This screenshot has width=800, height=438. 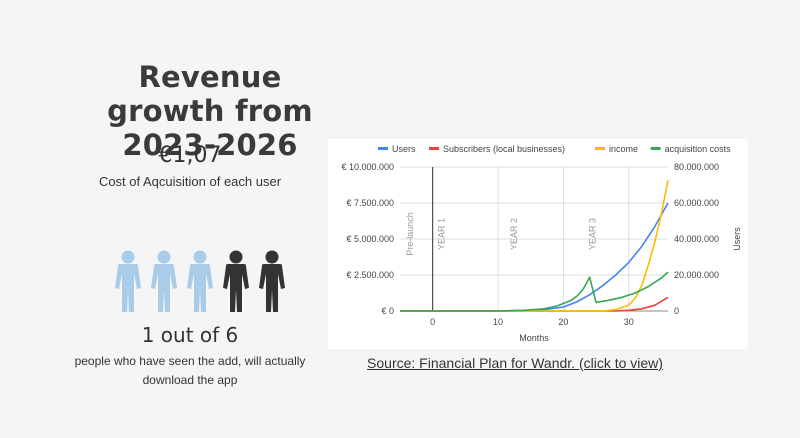 I want to click on y-tick-right: 0, so click(x=676, y=311).